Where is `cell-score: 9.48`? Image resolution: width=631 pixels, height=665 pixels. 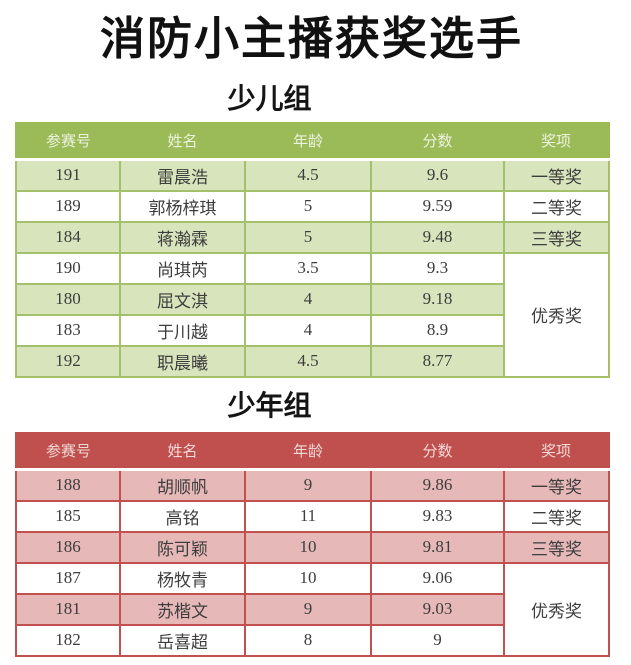 cell-score: 9.48 is located at coordinates (437, 237).